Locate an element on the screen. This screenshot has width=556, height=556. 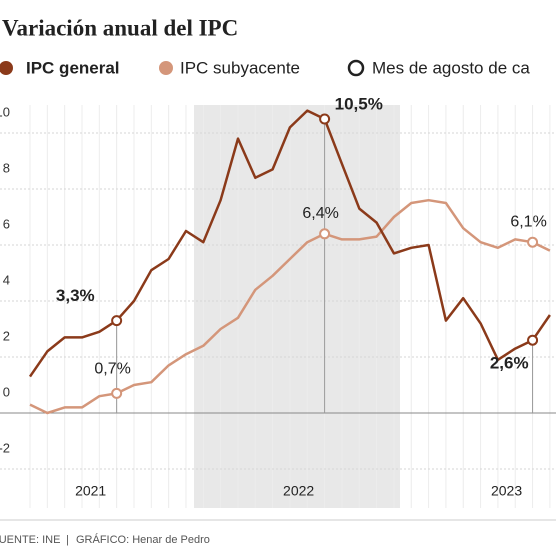
y-tick-label: 4 is located at coordinates (6, 279).